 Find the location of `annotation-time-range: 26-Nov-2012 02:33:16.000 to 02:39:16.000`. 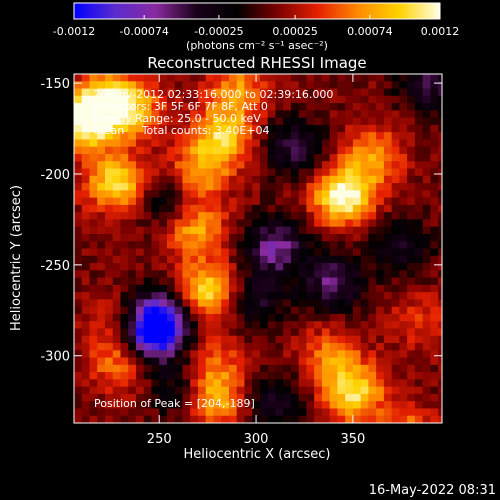

annotation-time-range: 26-Nov-2012 02:33:16.000 to 02:39:16.000 is located at coordinates (213, 94).